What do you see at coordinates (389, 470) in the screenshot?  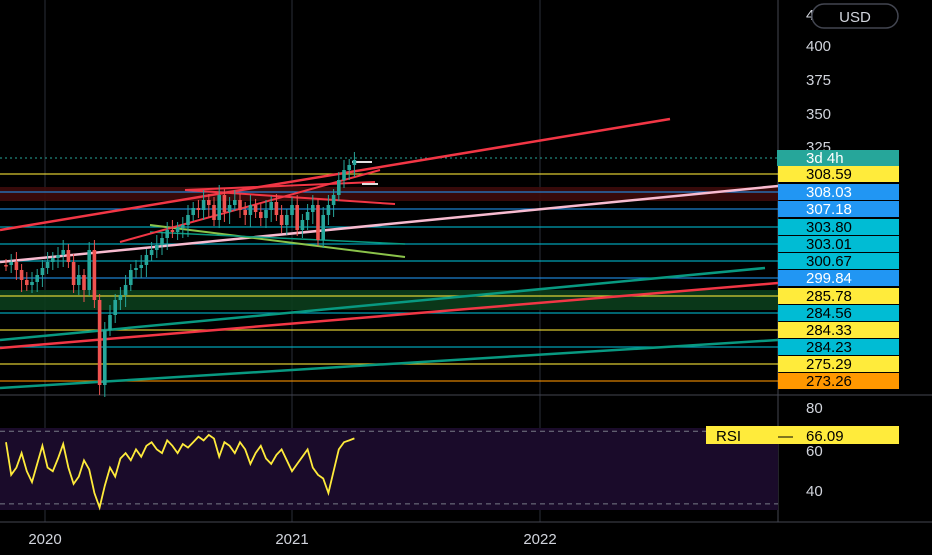 I see `rsi-pane` at bounding box center [389, 470].